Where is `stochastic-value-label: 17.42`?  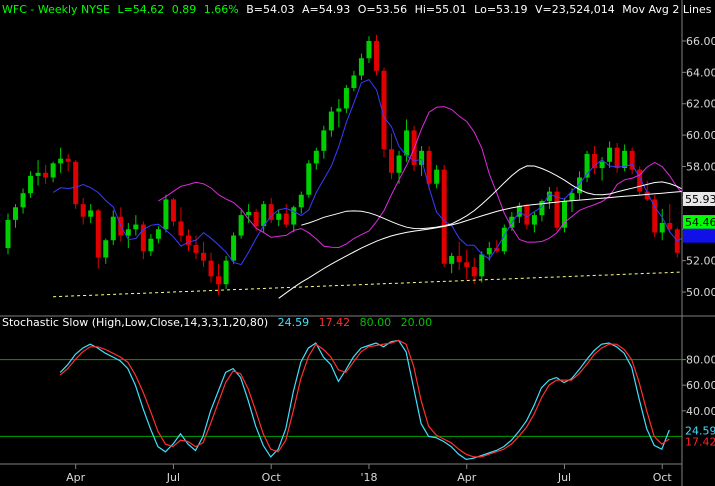 stochastic-value-label: 17.42 is located at coordinates (700, 442).